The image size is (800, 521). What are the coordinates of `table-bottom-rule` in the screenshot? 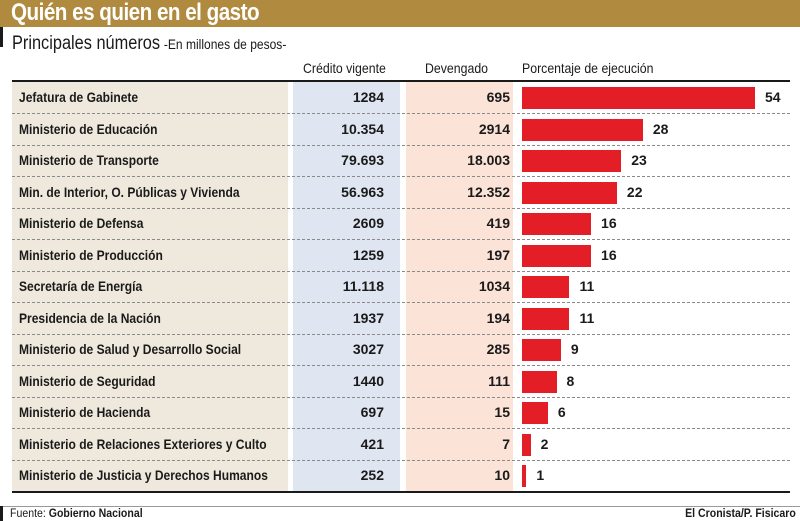 It's located at (401, 492).